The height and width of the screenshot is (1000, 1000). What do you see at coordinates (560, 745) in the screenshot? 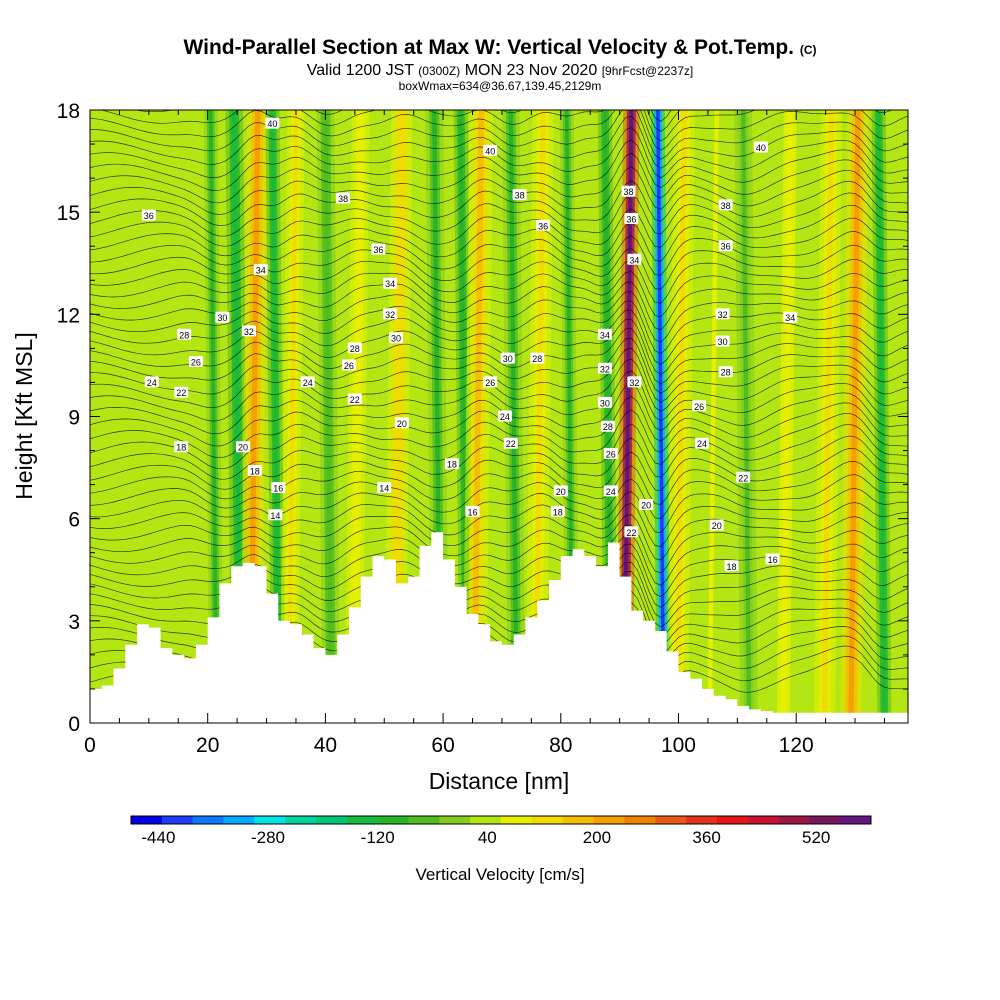
I see `x-tick-label: 80` at bounding box center [560, 745].